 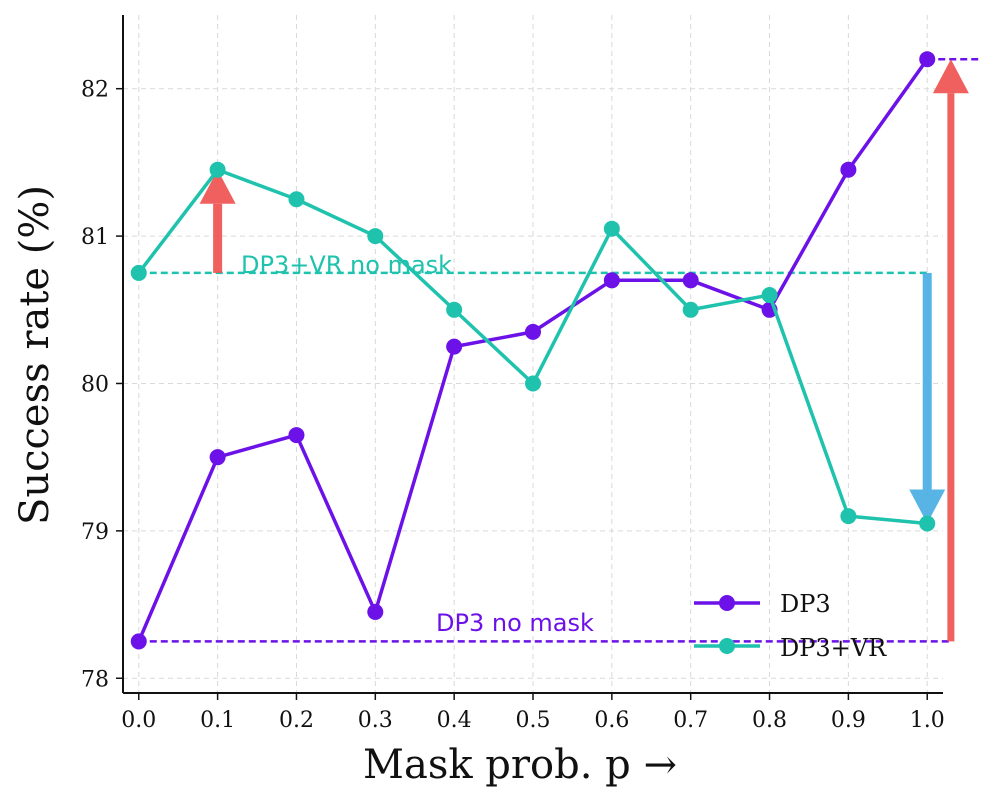 I want to click on legend-label-dp3: DP3, so click(x=805, y=604).